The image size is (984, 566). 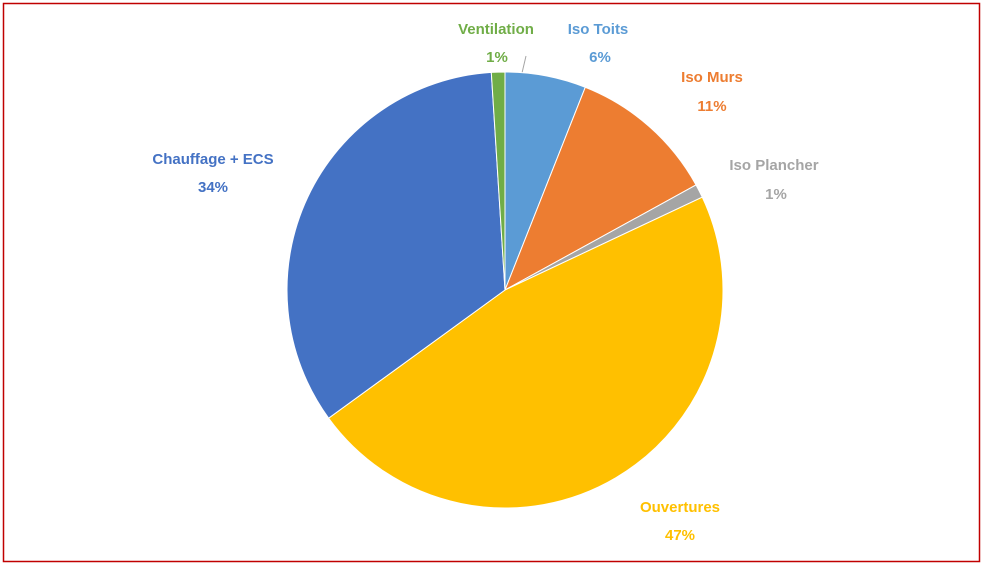 What do you see at coordinates (680, 507) in the screenshot?
I see `slice-label: Ouvertures` at bounding box center [680, 507].